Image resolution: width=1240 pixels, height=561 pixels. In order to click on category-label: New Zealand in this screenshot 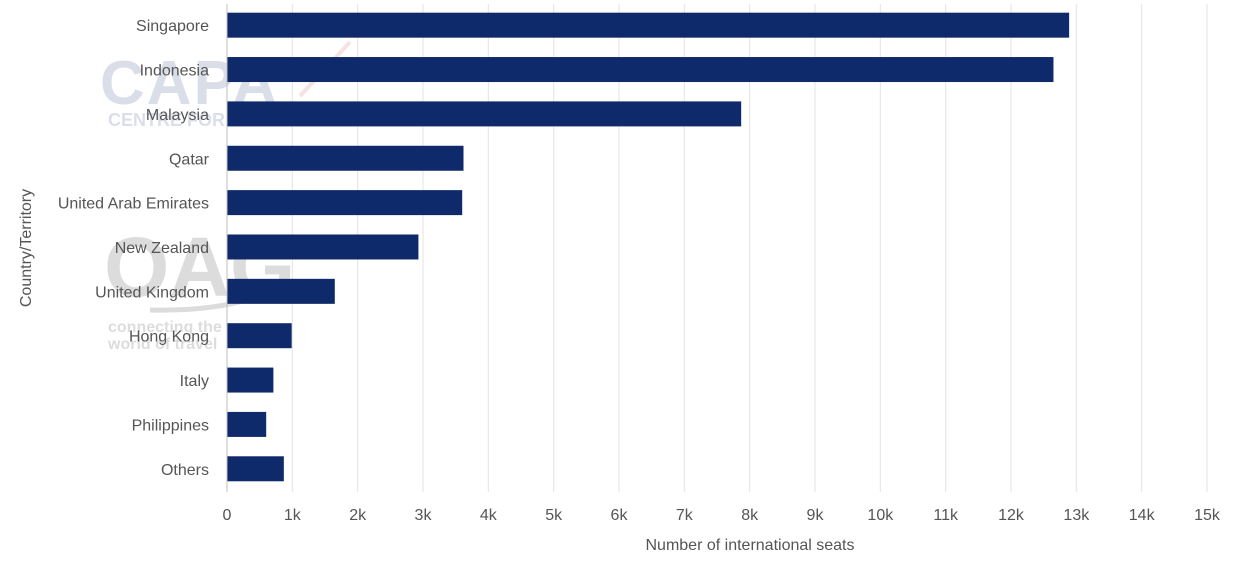, I will do `click(162, 248)`.